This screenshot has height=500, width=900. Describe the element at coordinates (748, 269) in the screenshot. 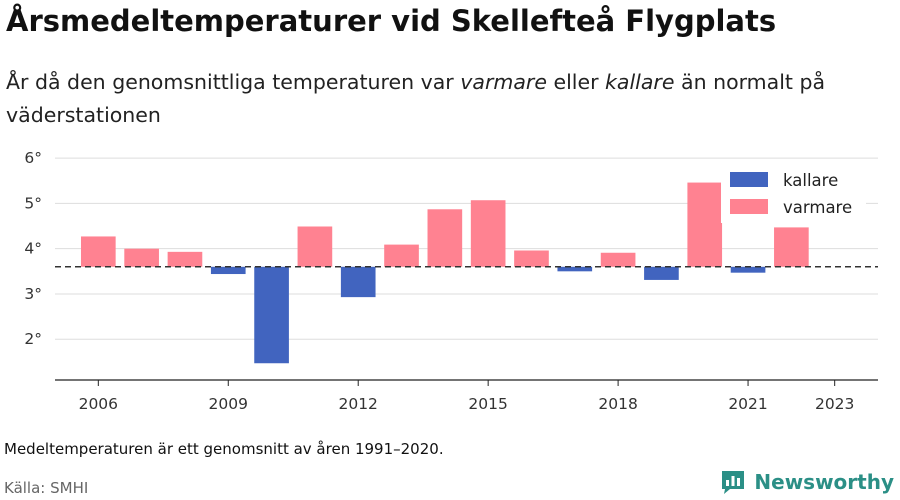

I see `bar-2021` at that location.